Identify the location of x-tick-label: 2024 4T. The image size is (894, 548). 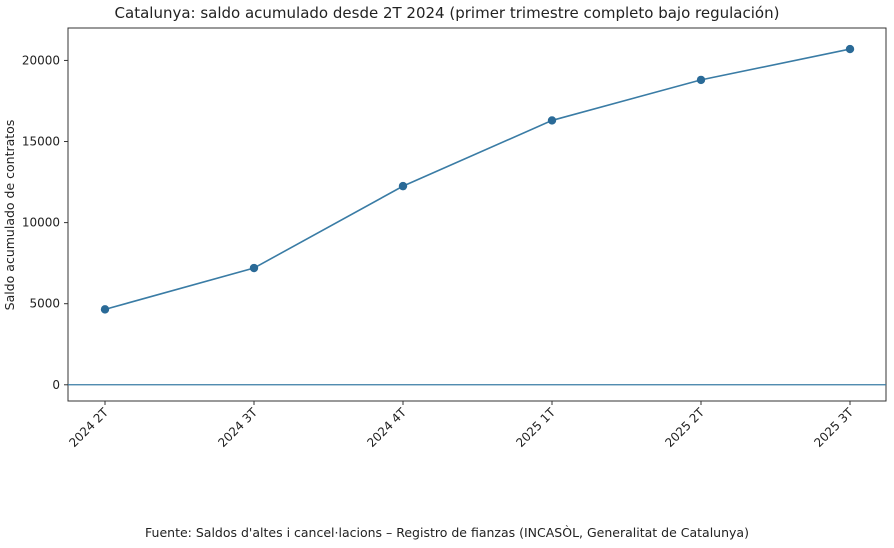
(386, 427).